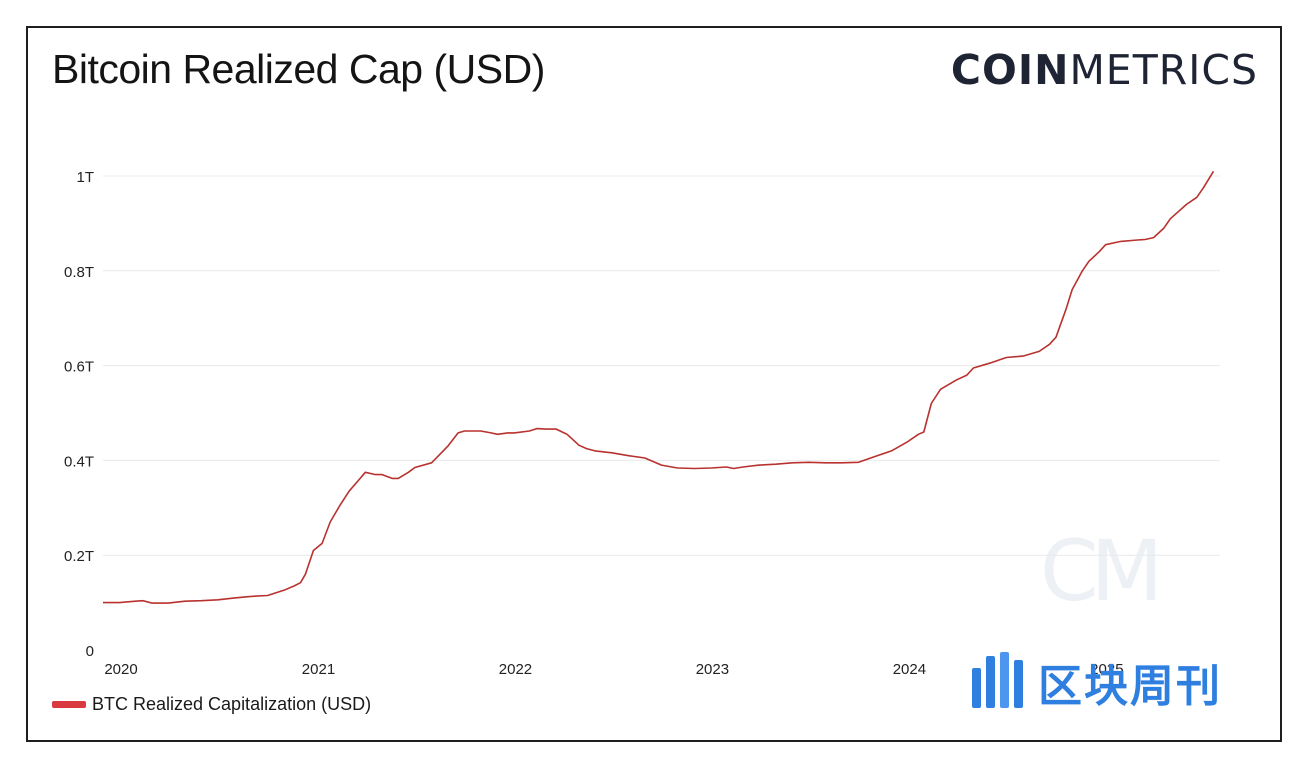 The height and width of the screenshot is (769, 1310). Describe the element at coordinates (232, 704) in the screenshot. I see `legend-label: BTC Realized Capitalization (USD)` at that location.